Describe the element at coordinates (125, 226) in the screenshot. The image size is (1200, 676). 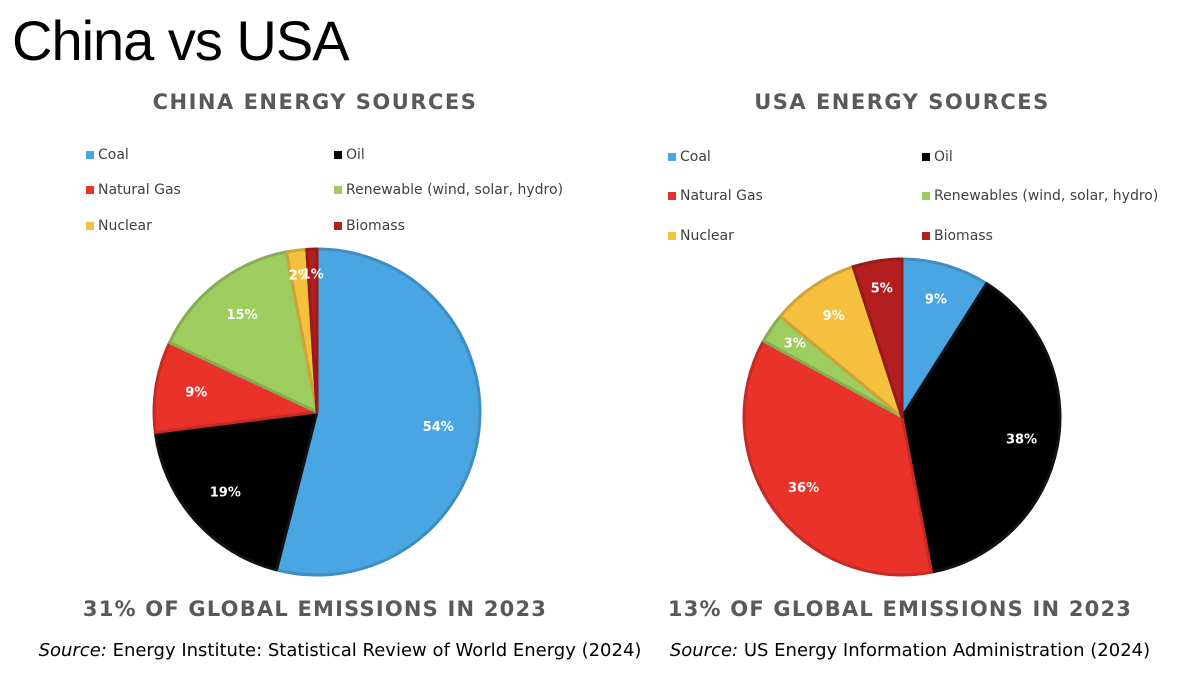
I see `china-legend-label-nuclear: Nuclear` at that location.